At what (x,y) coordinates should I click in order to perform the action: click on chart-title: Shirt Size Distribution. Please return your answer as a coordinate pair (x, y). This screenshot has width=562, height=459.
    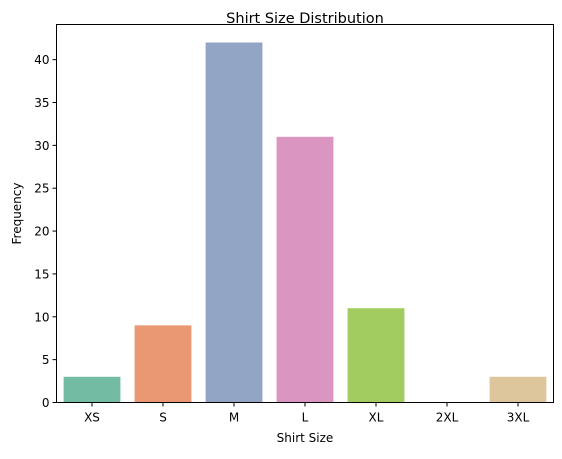
    Looking at the image, I should click on (305, 19).